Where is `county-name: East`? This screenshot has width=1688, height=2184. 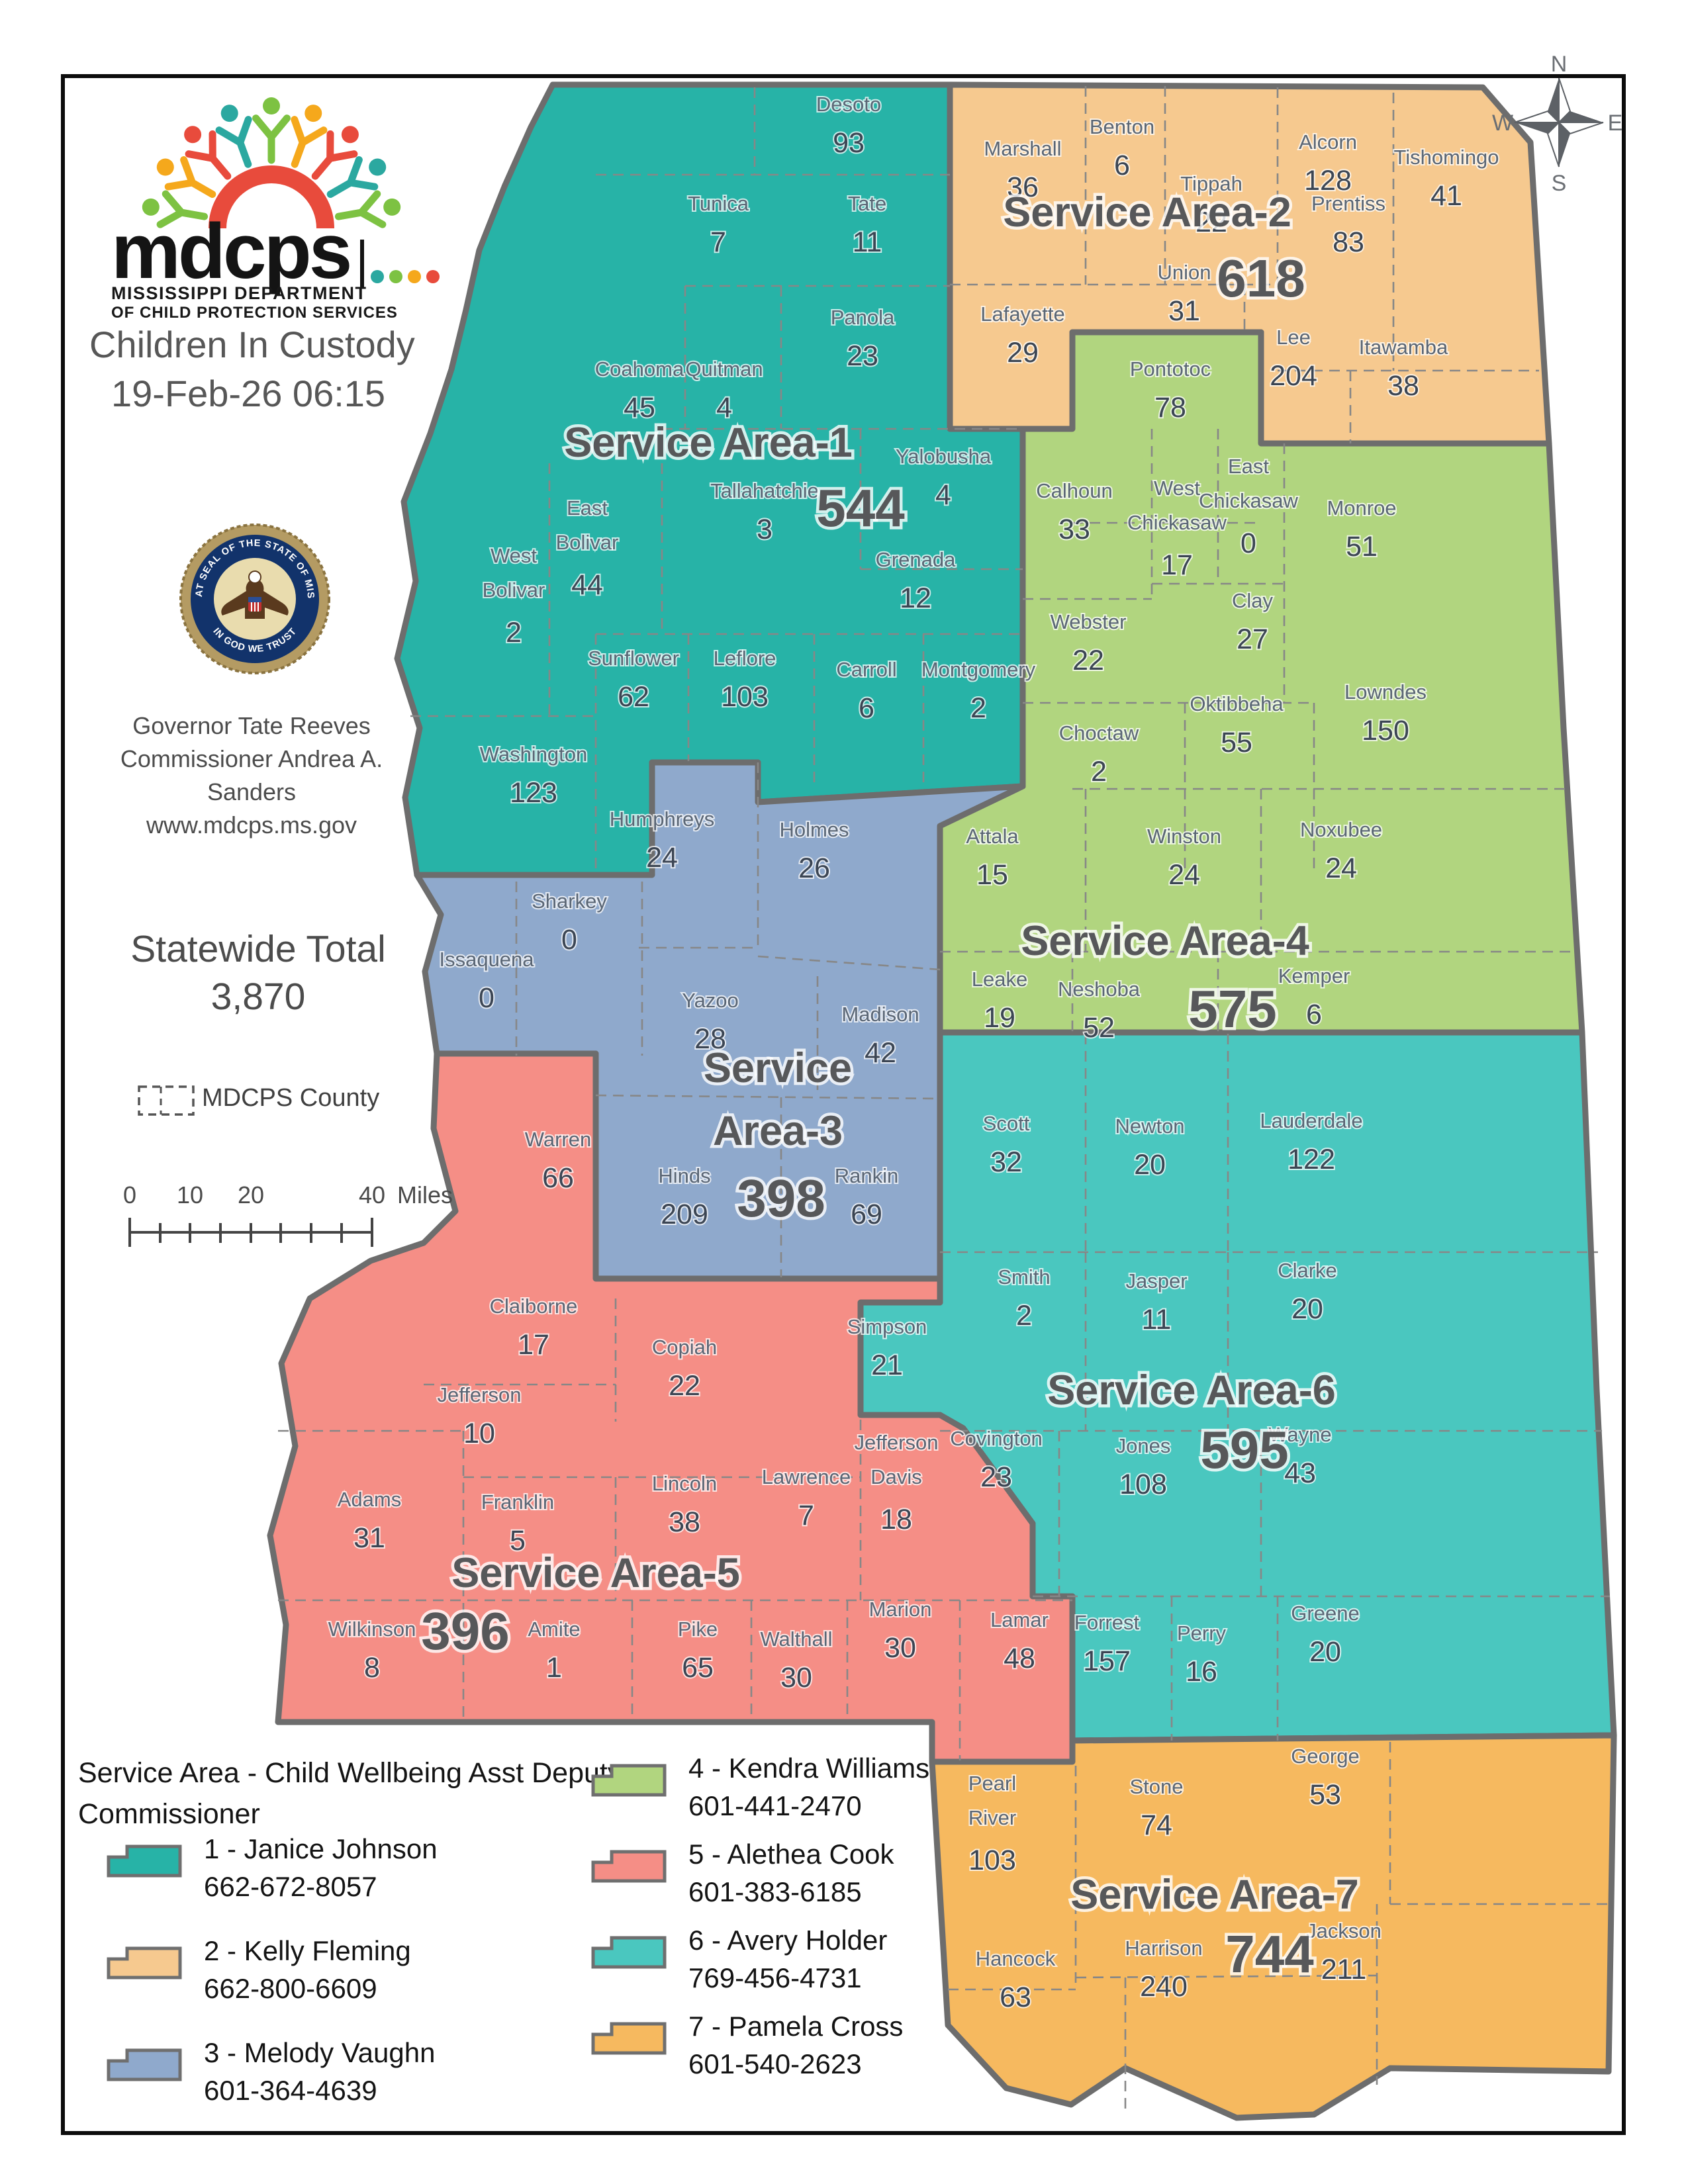
county-name: East is located at coordinates (1248, 466).